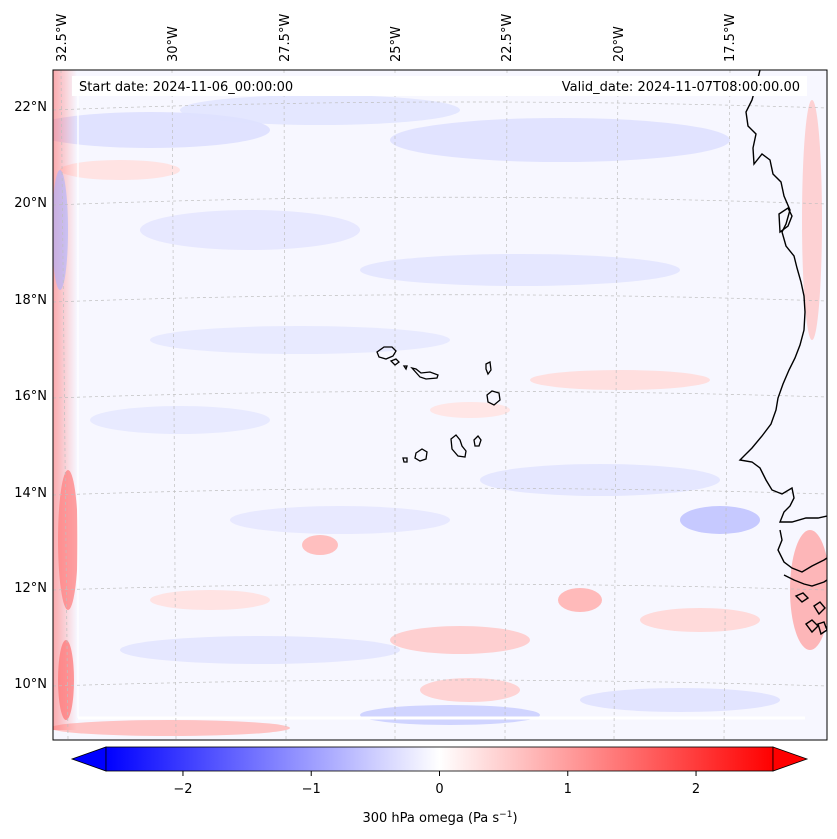  What do you see at coordinates (730, 38) in the screenshot?
I see `lon-label: 17.5°W` at bounding box center [730, 38].